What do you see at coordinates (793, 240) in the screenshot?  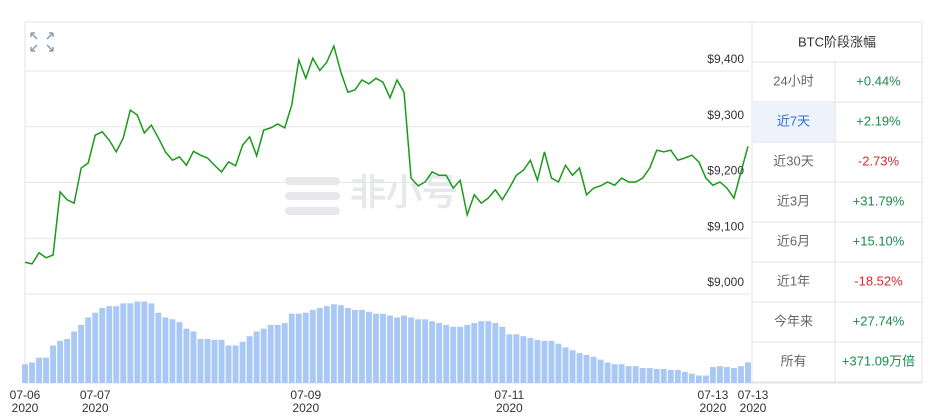 I see `period-label: 近6月` at bounding box center [793, 240].